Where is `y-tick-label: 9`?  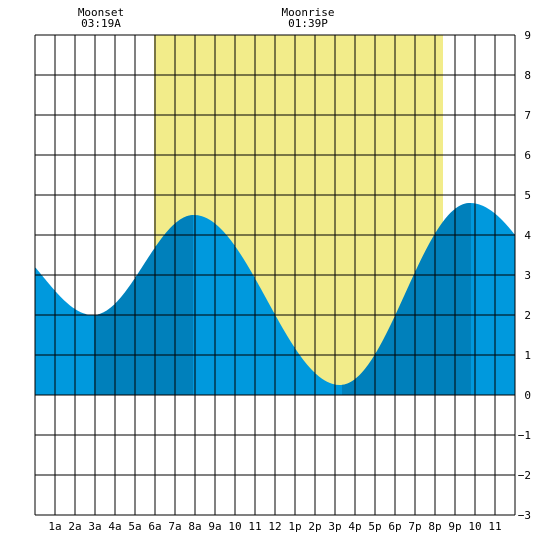 y-tick-label: 9 is located at coordinates (527, 35).